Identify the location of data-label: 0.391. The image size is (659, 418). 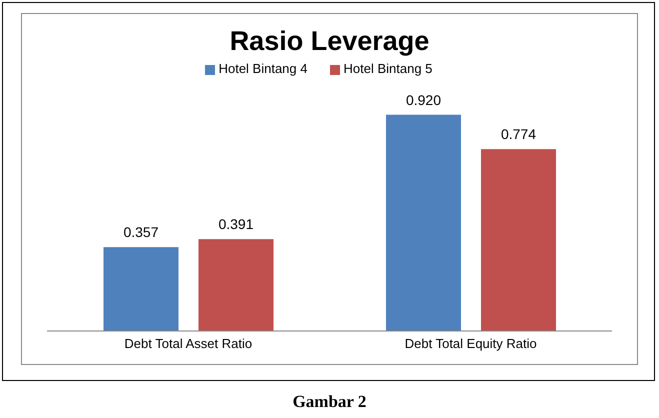
(236, 224).